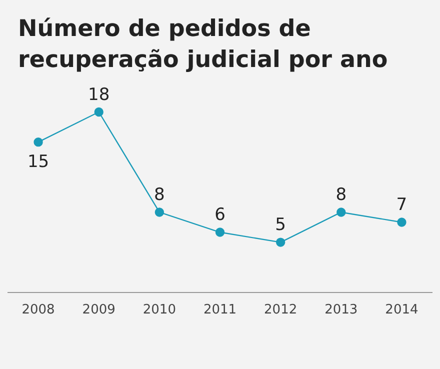 This screenshot has height=369, width=440. I want to click on x-tick-label: 2009, so click(99, 310).